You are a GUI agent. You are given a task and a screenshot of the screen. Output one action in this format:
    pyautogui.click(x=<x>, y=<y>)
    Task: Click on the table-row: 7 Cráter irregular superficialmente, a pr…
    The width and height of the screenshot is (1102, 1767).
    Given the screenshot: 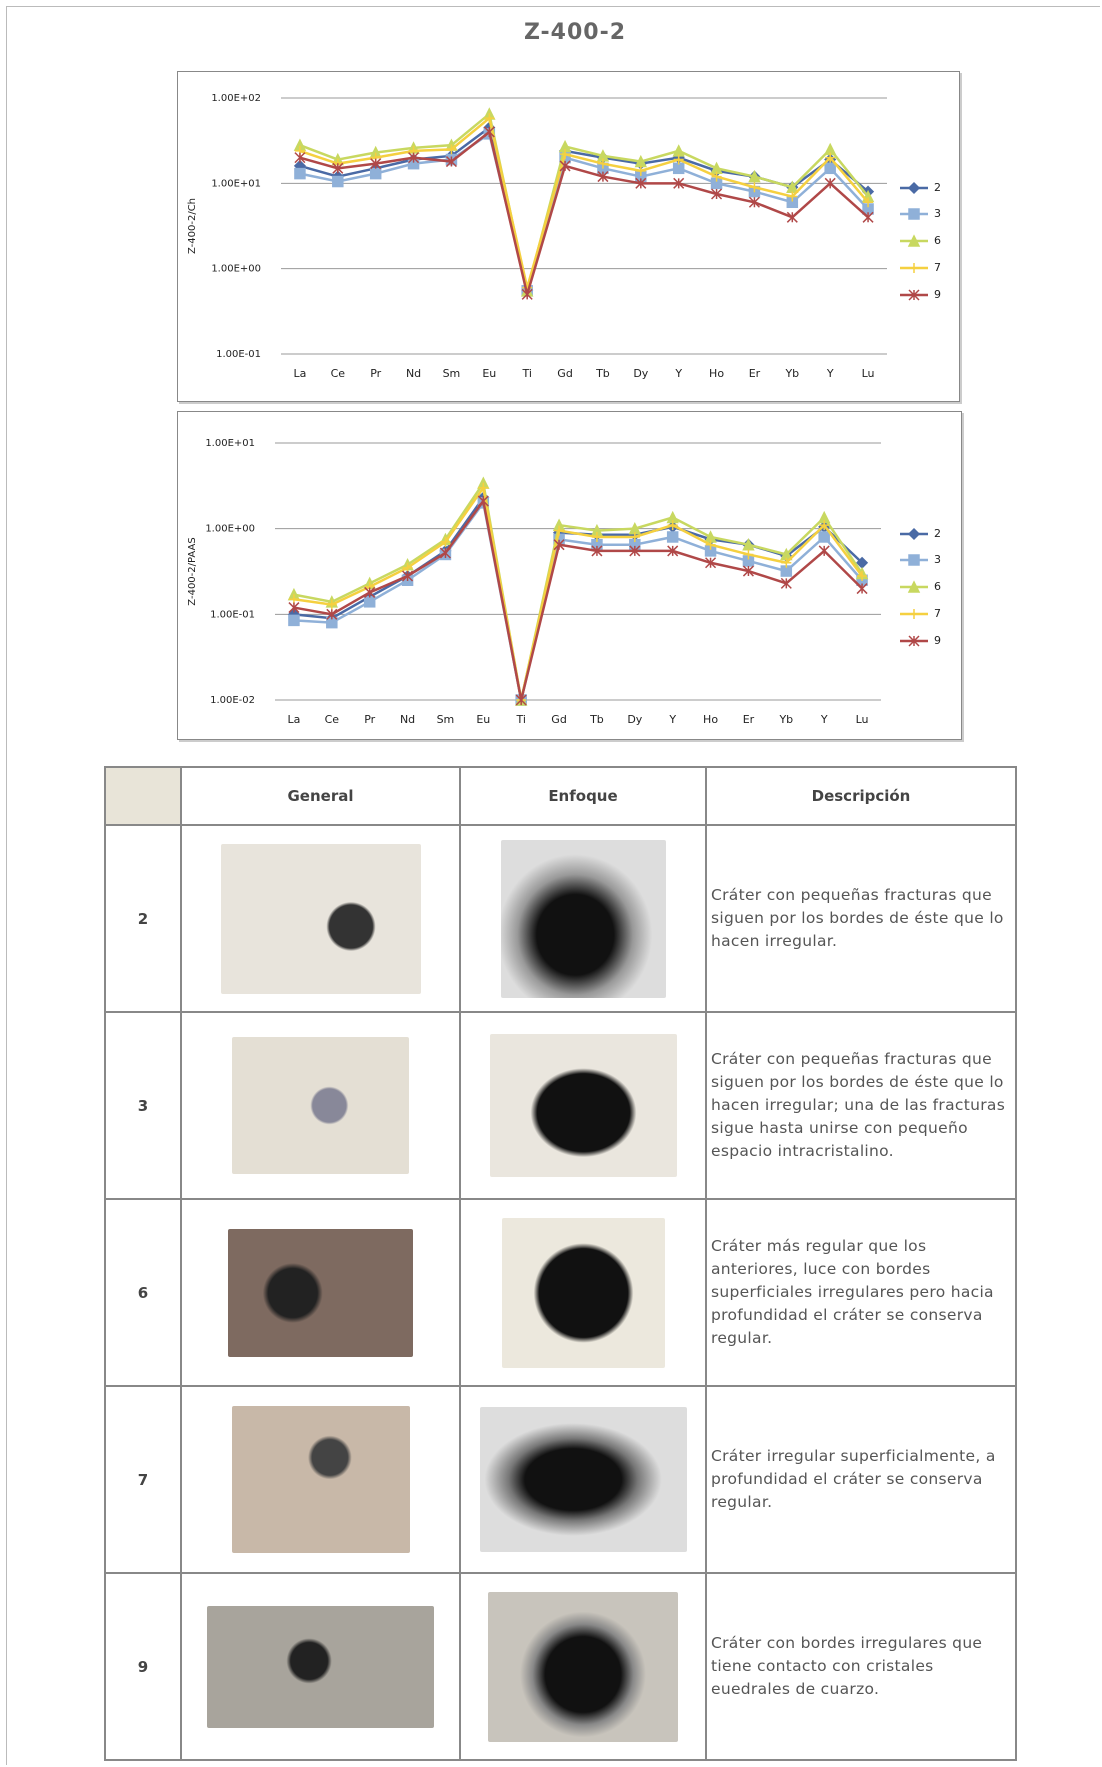 What is the action you would take?
    pyautogui.click(x=560, y=1479)
    